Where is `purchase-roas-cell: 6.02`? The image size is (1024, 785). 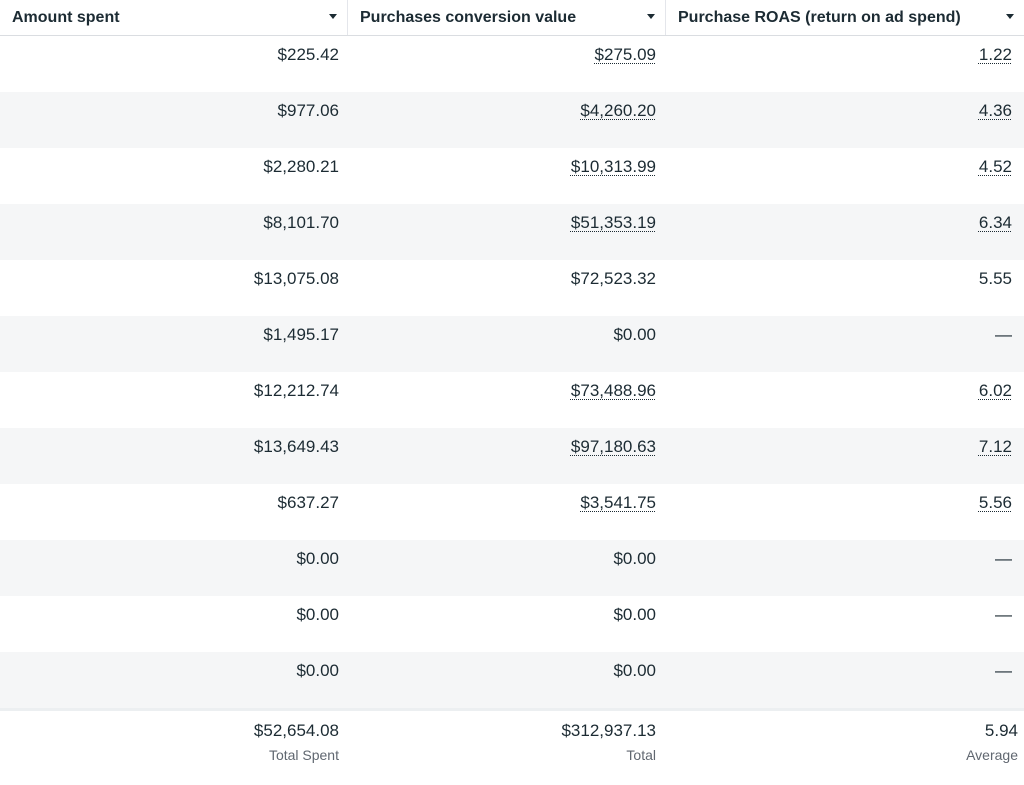 purchase-roas-cell: 6.02 is located at coordinates (845, 400).